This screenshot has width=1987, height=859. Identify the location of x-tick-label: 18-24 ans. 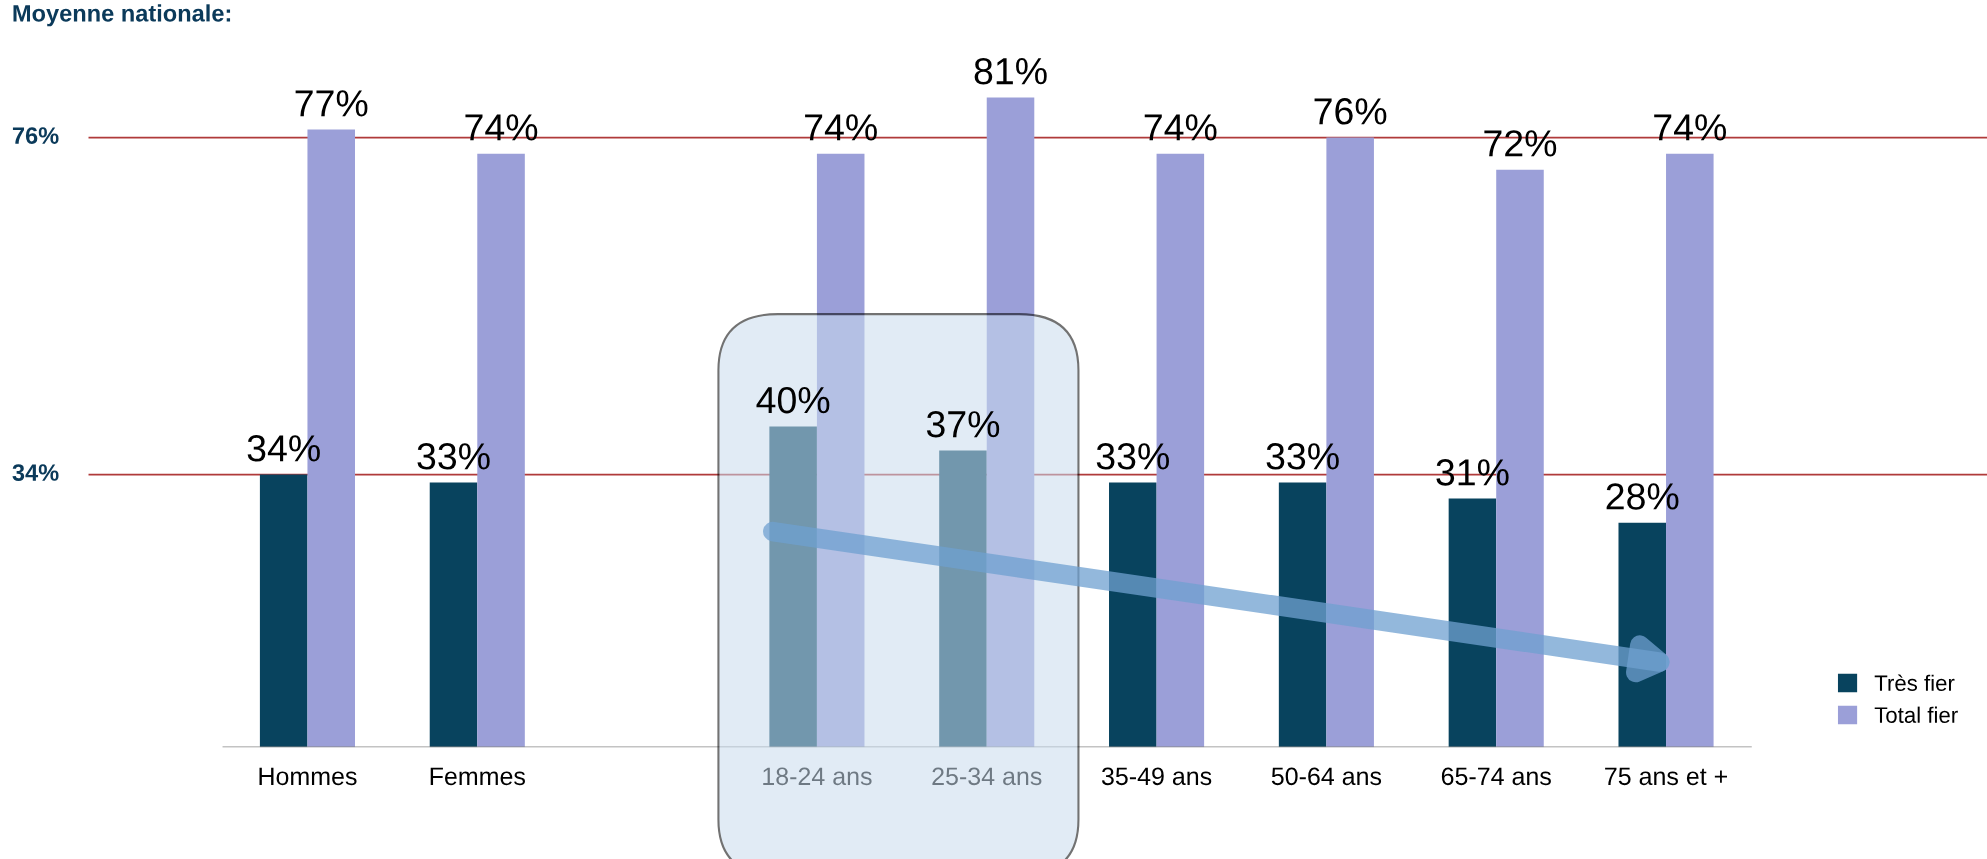
(817, 776).